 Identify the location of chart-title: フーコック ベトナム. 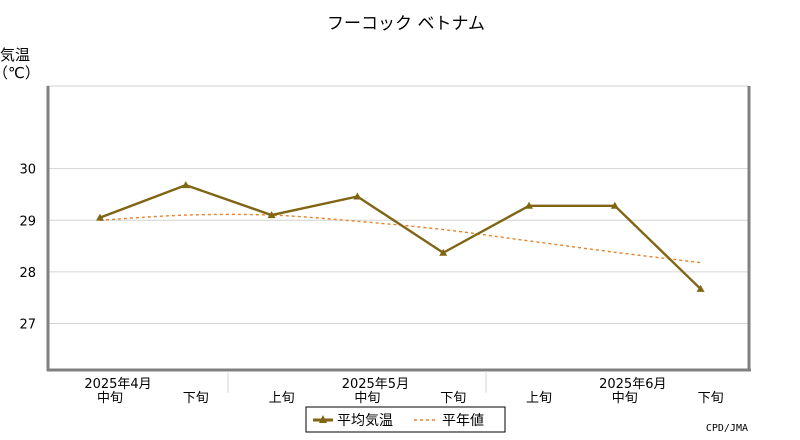
(406, 24).